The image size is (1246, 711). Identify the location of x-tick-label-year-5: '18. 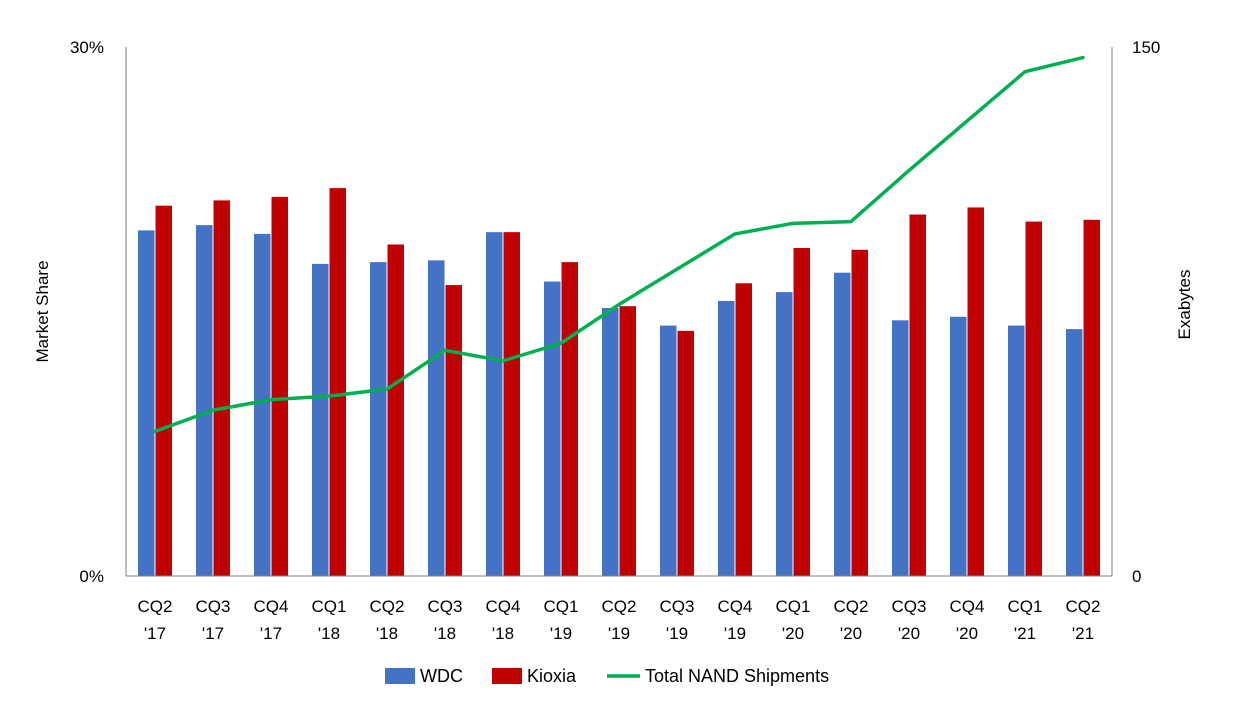
(445, 633).